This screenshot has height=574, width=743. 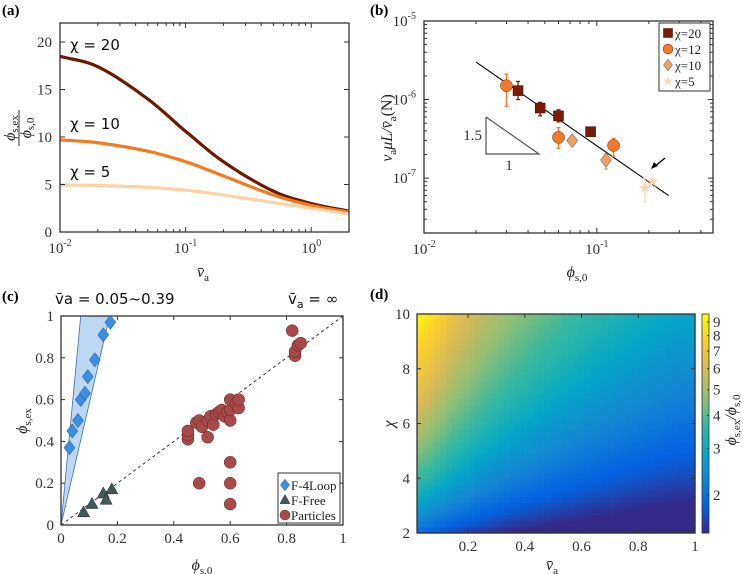 I want to click on y-tick-label: 15, so click(x=44, y=91).